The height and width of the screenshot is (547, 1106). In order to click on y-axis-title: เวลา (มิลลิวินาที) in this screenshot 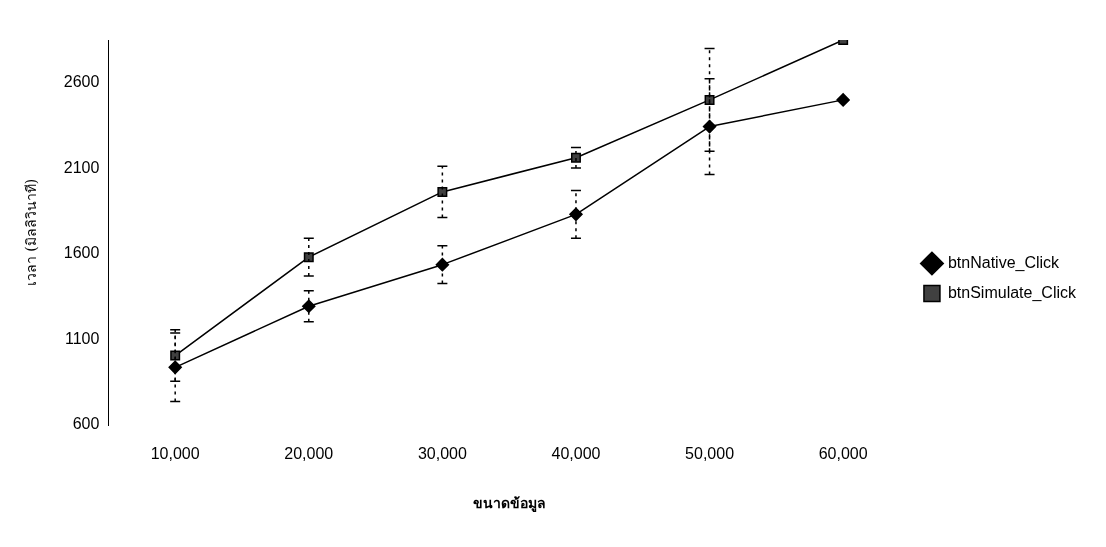, I will do `click(31, 232)`.